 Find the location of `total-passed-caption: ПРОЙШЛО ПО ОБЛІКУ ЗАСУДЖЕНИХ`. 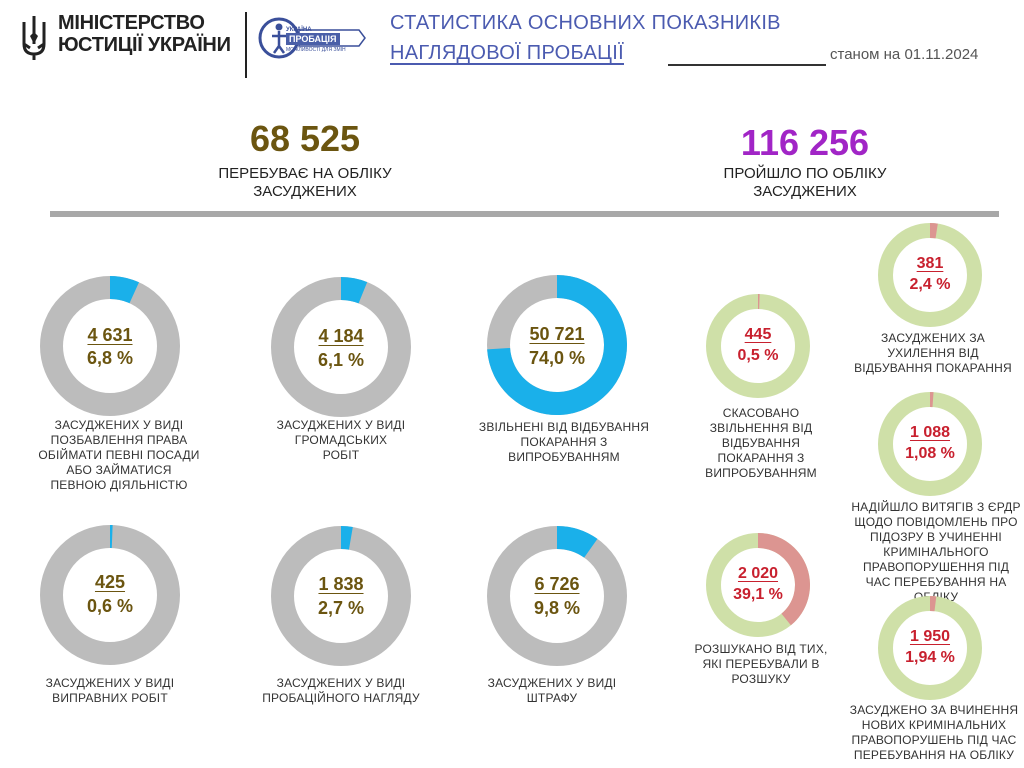

total-passed-caption: ПРОЙШЛО ПО ОБЛІКУ ЗАСУДЖЕНИХ is located at coordinates (805, 182).